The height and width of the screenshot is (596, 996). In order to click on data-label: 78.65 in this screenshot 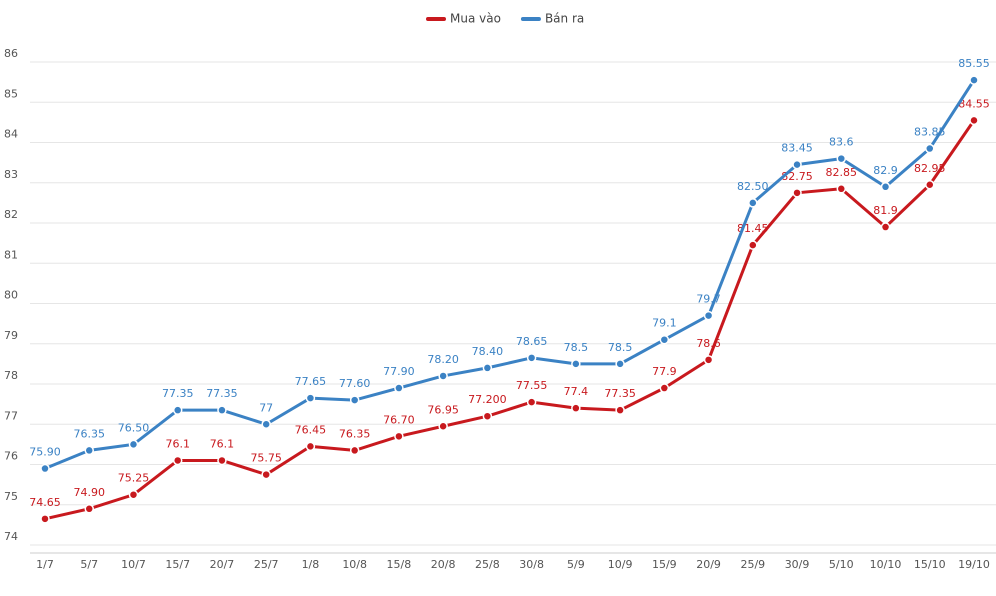, I will do `click(532, 341)`.